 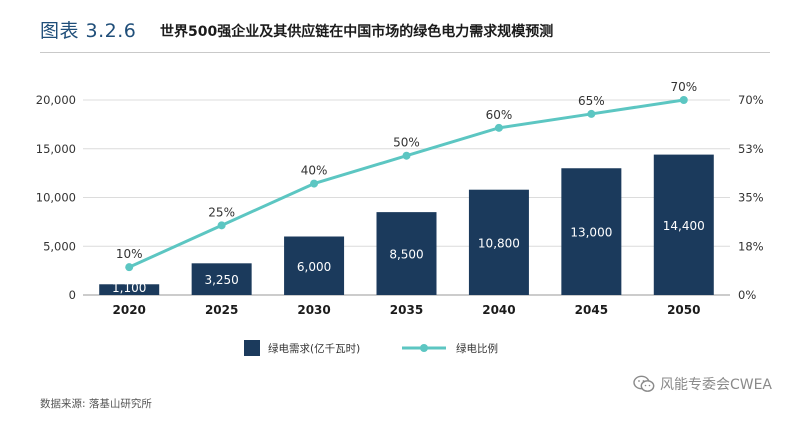 I want to click on y-left-tick-label: 5,000, so click(x=59, y=246).